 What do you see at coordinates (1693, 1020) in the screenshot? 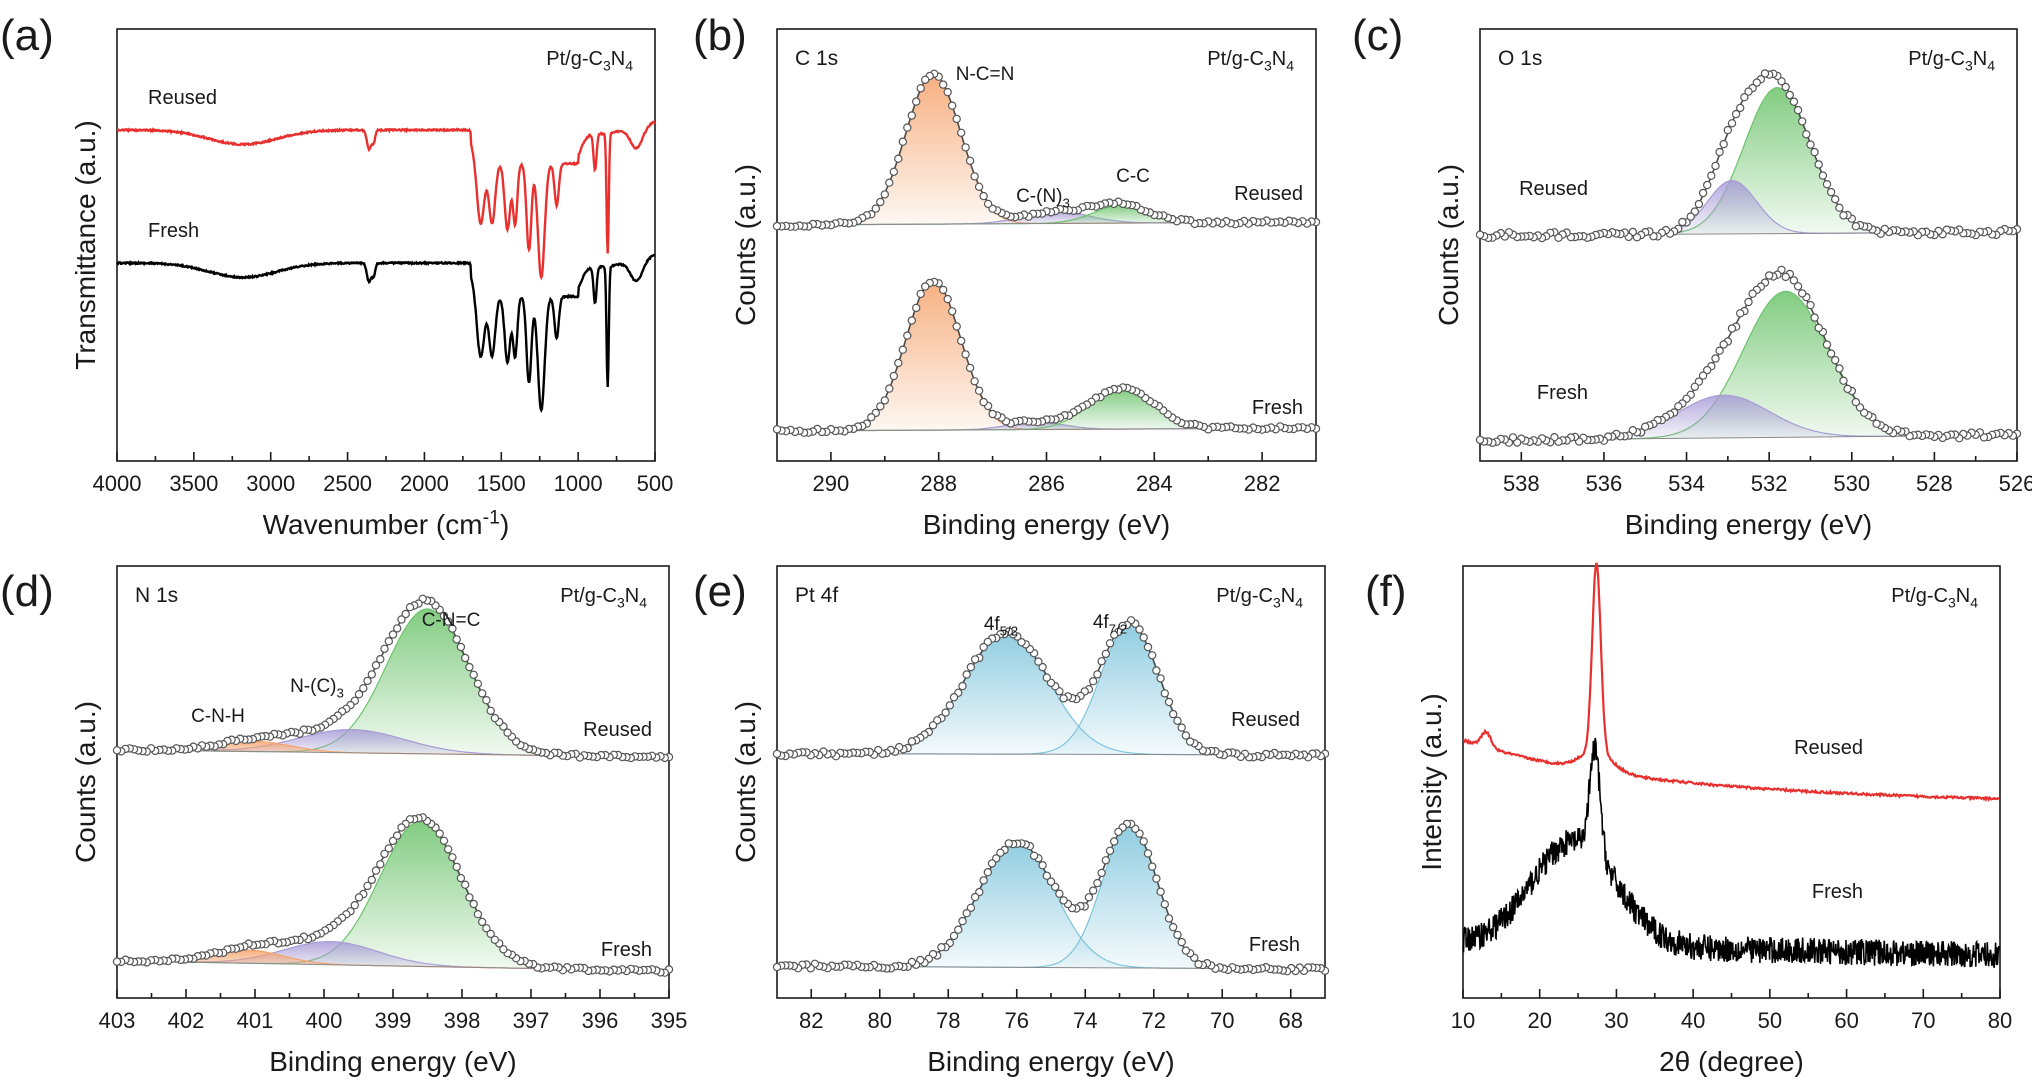
I see `x-tick-label: 40` at bounding box center [1693, 1020].